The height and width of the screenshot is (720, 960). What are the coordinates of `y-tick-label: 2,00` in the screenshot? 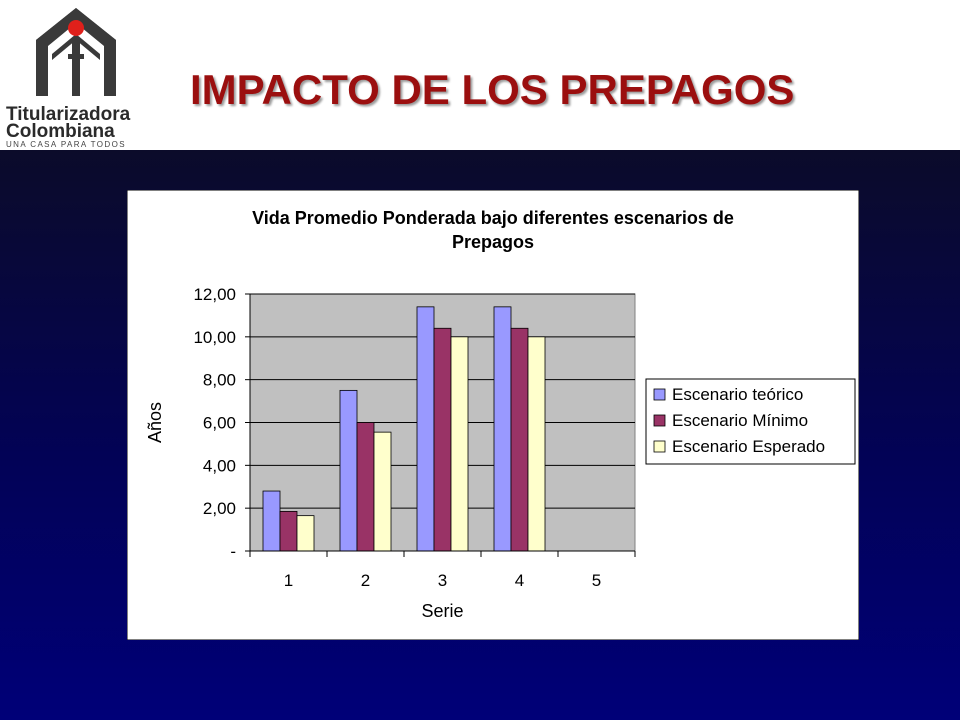 It's located at (219, 508).